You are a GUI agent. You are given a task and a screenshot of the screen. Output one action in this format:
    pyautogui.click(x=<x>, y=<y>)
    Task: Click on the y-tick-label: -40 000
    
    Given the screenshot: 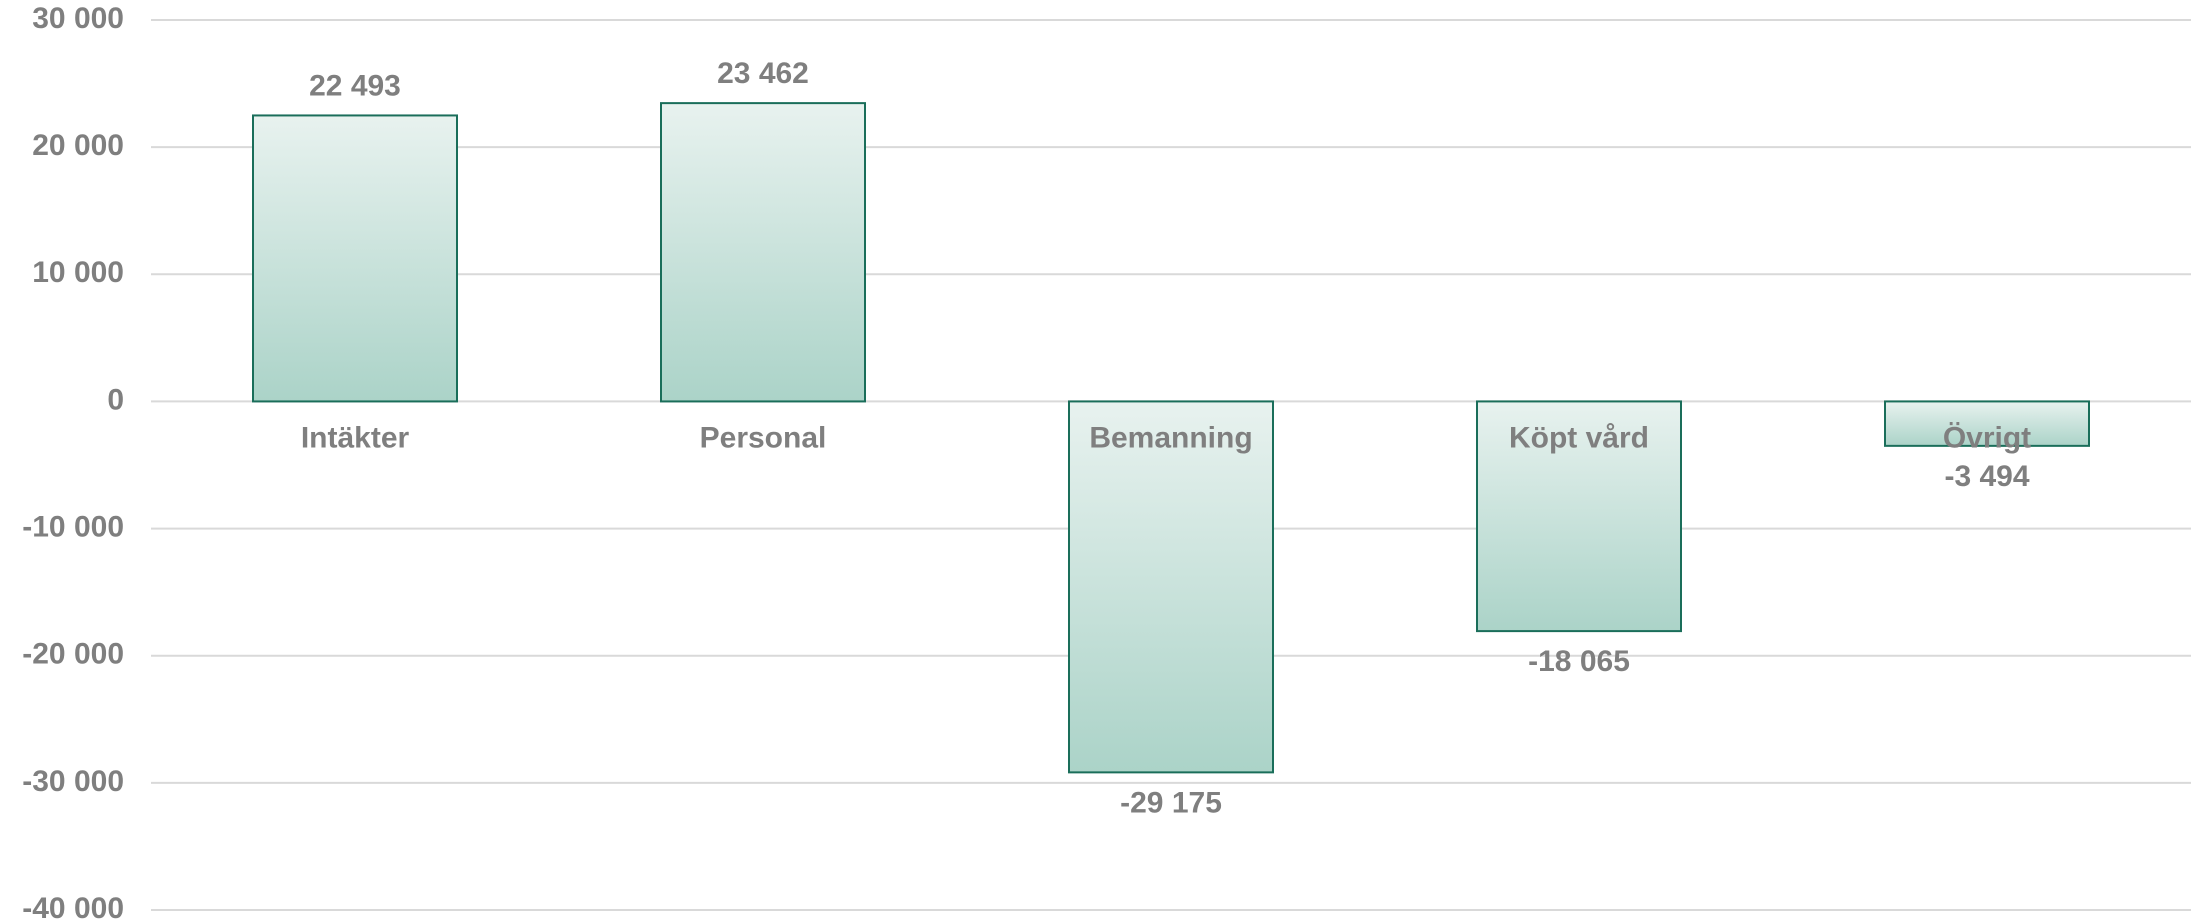 What is the action you would take?
    pyautogui.click(x=73, y=908)
    